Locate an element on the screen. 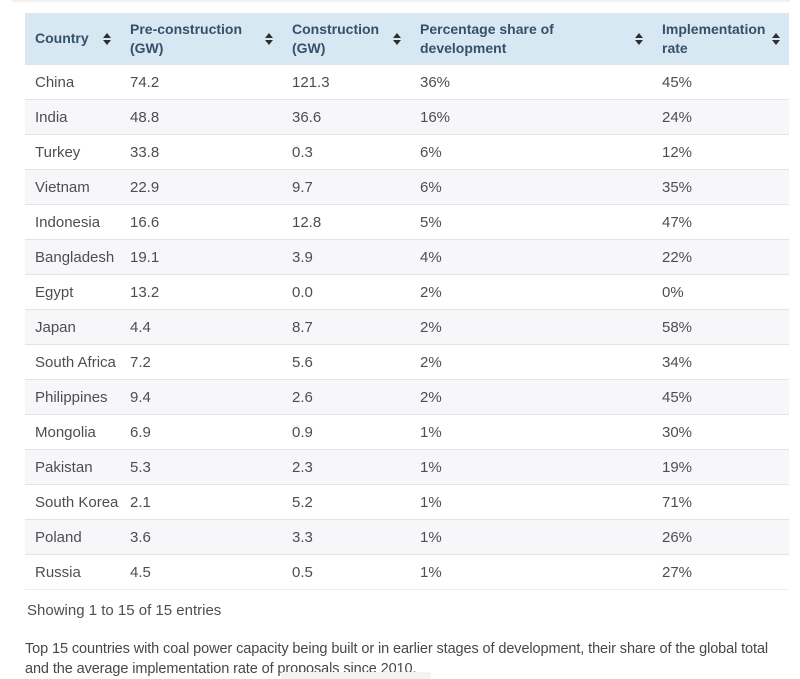 The image size is (800, 679). cell-pre-construction-gw: 74.2 is located at coordinates (201, 82).